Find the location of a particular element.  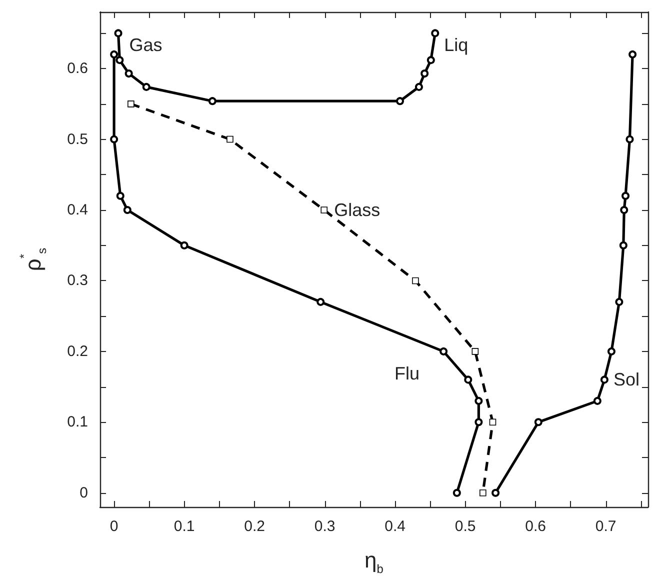

x-tick-label: 0.1 is located at coordinates (184, 526).